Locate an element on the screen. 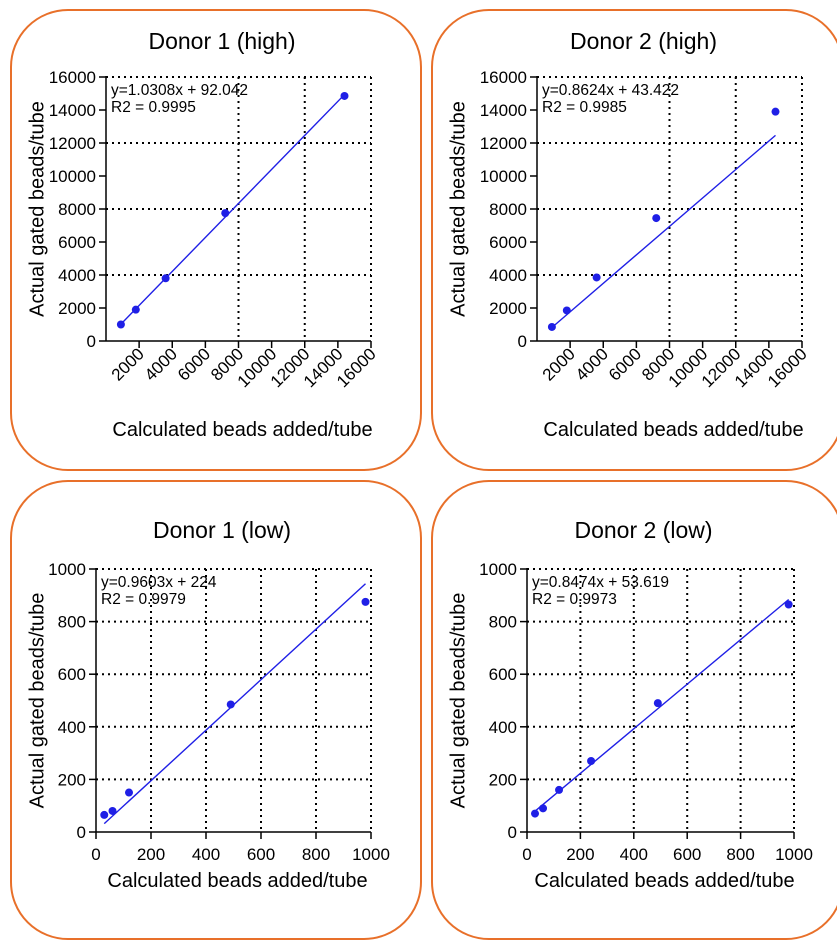 Image resolution: width=837 pixels, height=944 pixels. fit-equation: y=0.8624x + 43.422 is located at coordinates (610, 90).